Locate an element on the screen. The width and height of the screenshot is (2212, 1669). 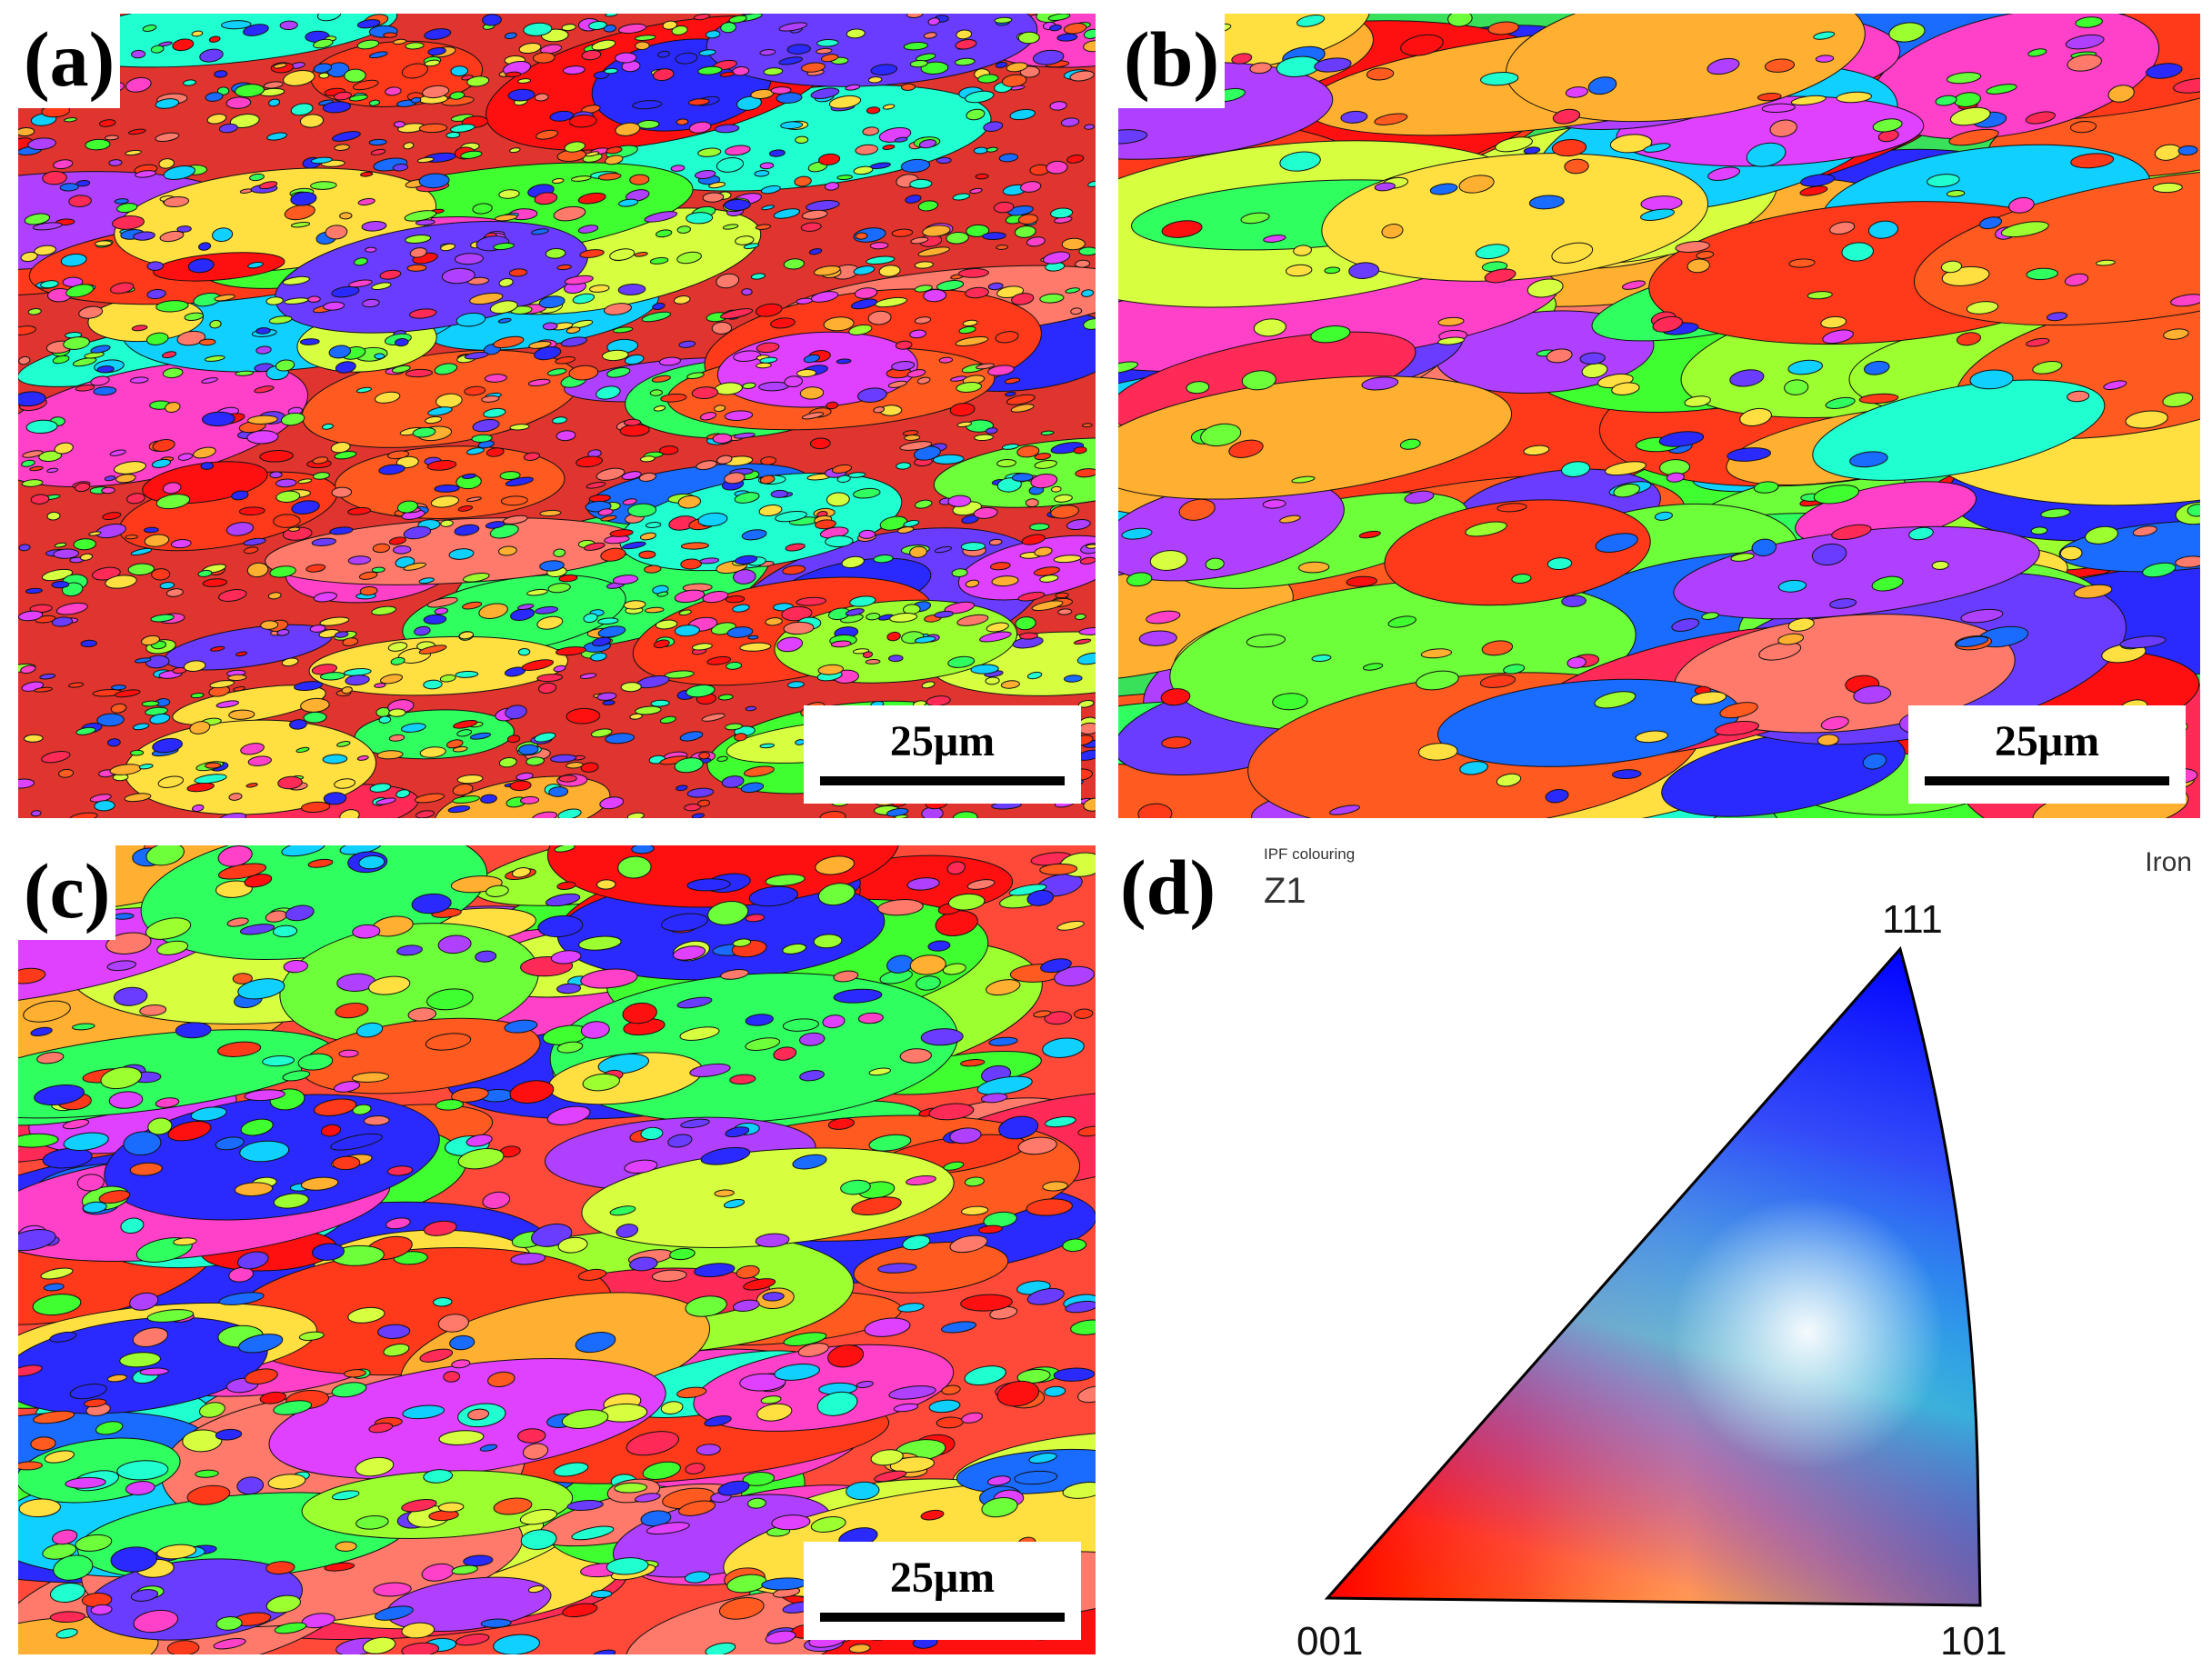
corner-101: 101 is located at coordinates (1973, 1641).